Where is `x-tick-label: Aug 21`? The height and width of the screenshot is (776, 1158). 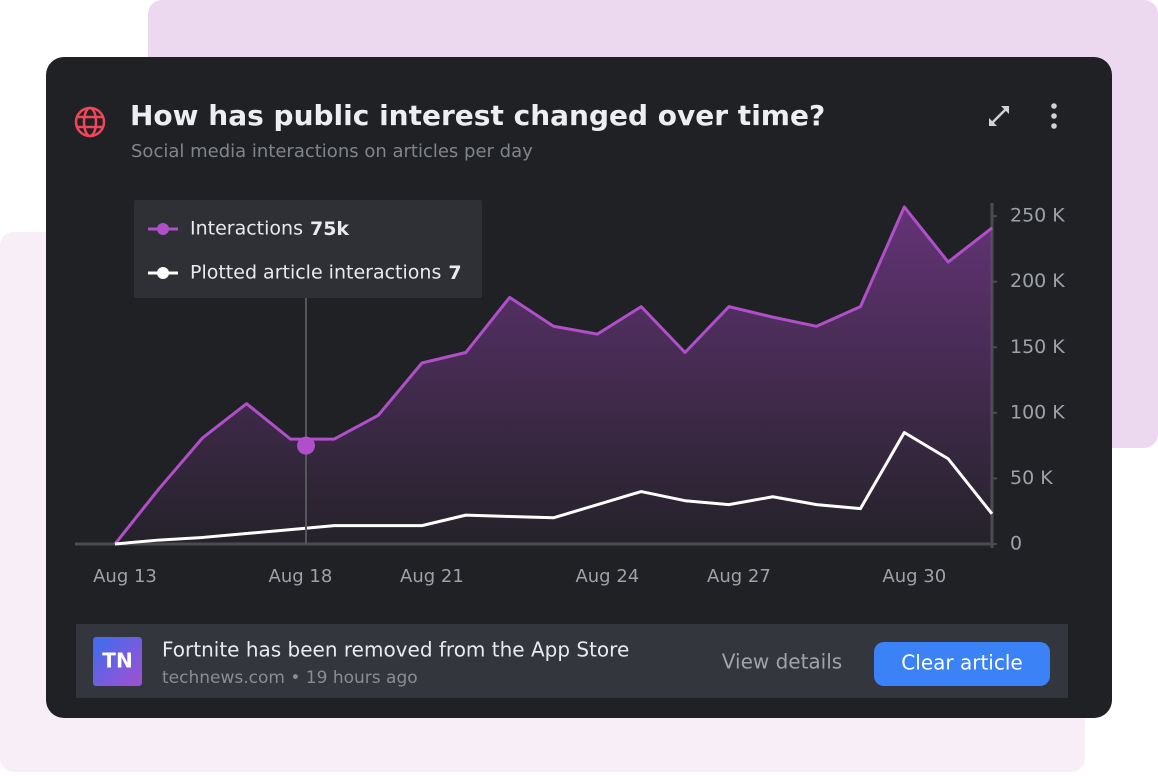 x-tick-label: Aug 21 is located at coordinates (432, 576).